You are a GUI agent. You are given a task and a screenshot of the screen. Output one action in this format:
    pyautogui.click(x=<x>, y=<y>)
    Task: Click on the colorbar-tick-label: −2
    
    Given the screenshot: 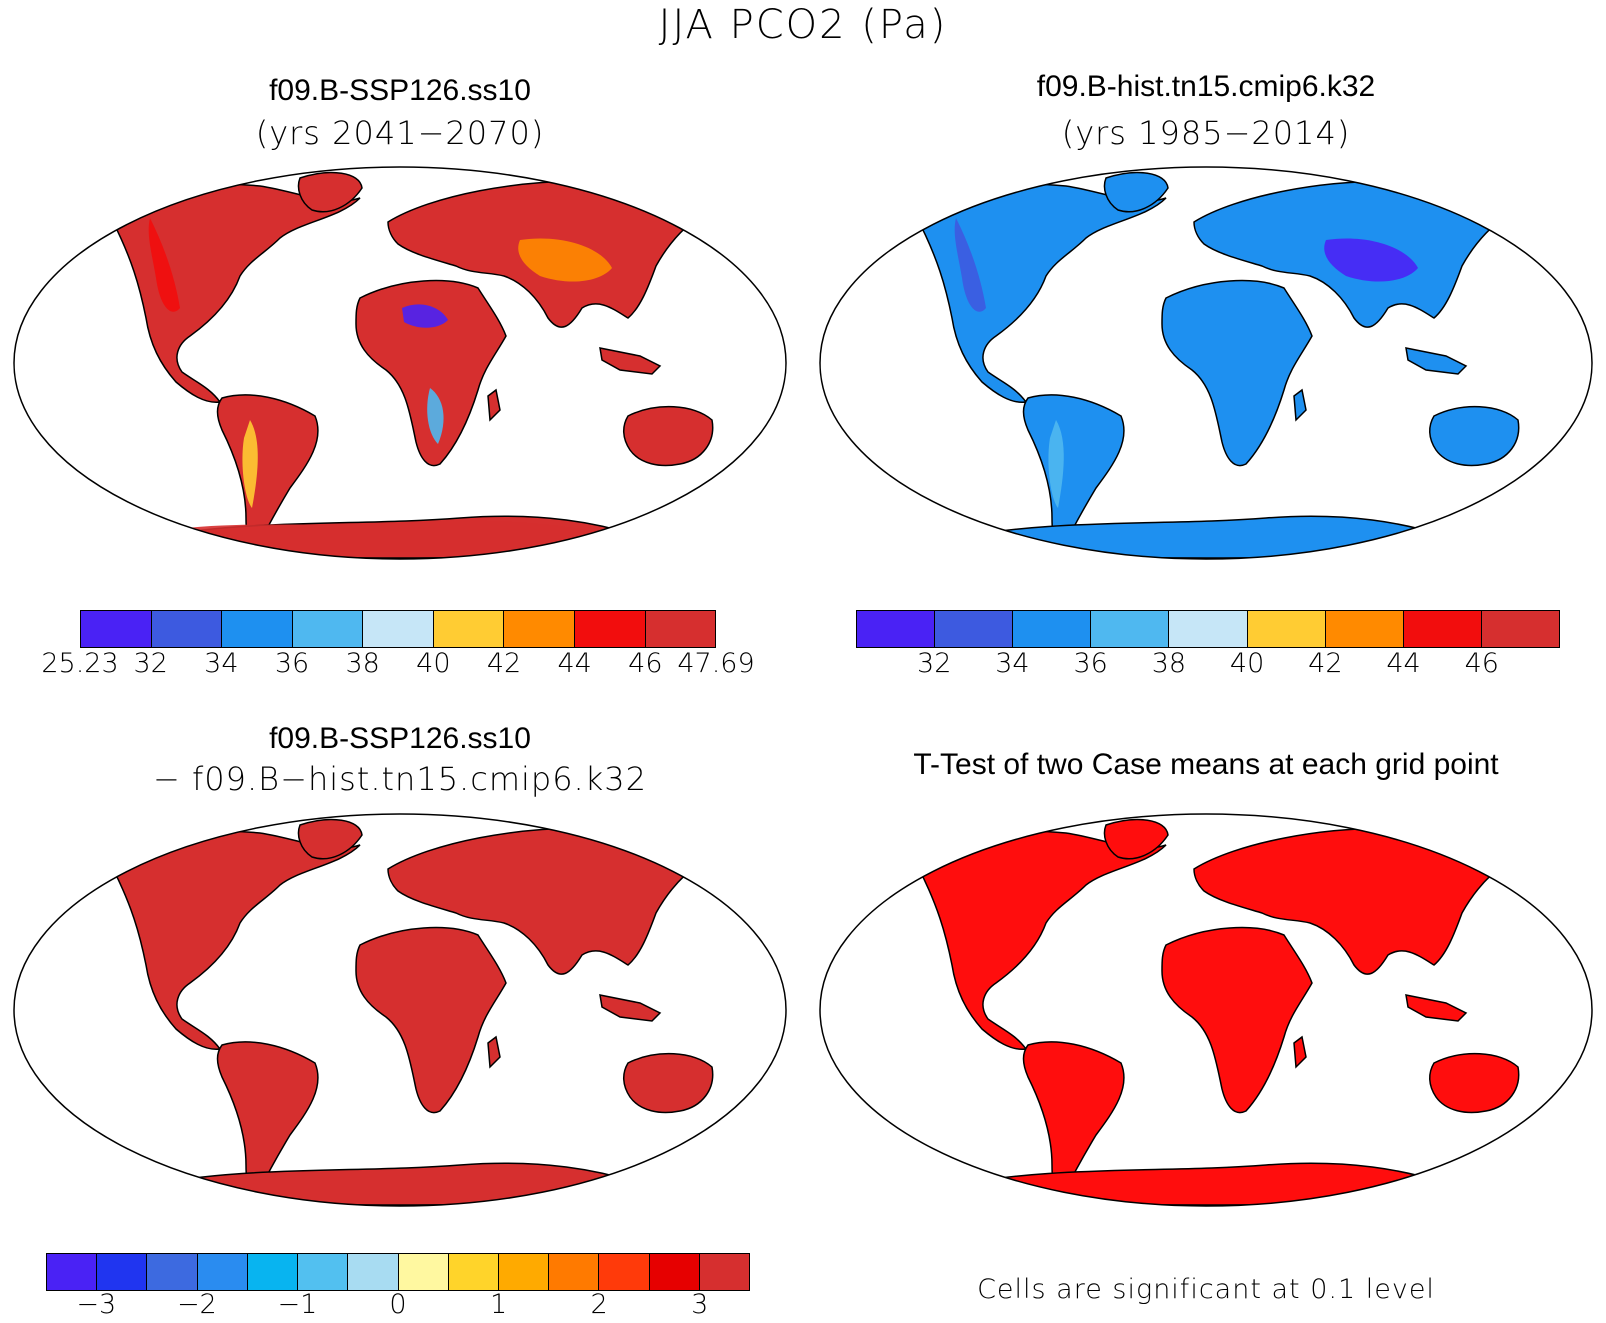 What is the action you would take?
    pyautogui.click(x=196, y=1304)
    